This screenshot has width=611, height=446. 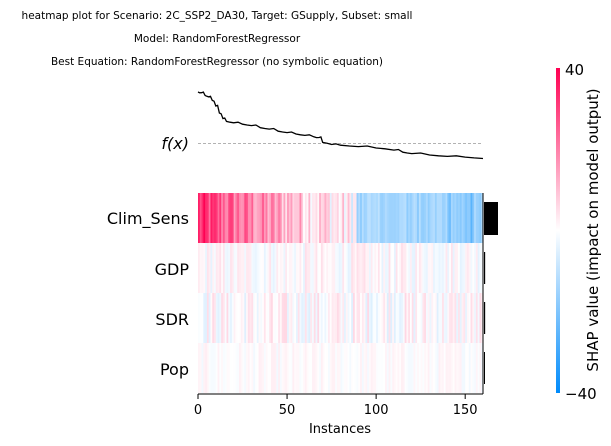 What do you see at coordinates (558, 230) in the screenshot?
I see `colorbar-gradient` at bounding box center [558, 230].